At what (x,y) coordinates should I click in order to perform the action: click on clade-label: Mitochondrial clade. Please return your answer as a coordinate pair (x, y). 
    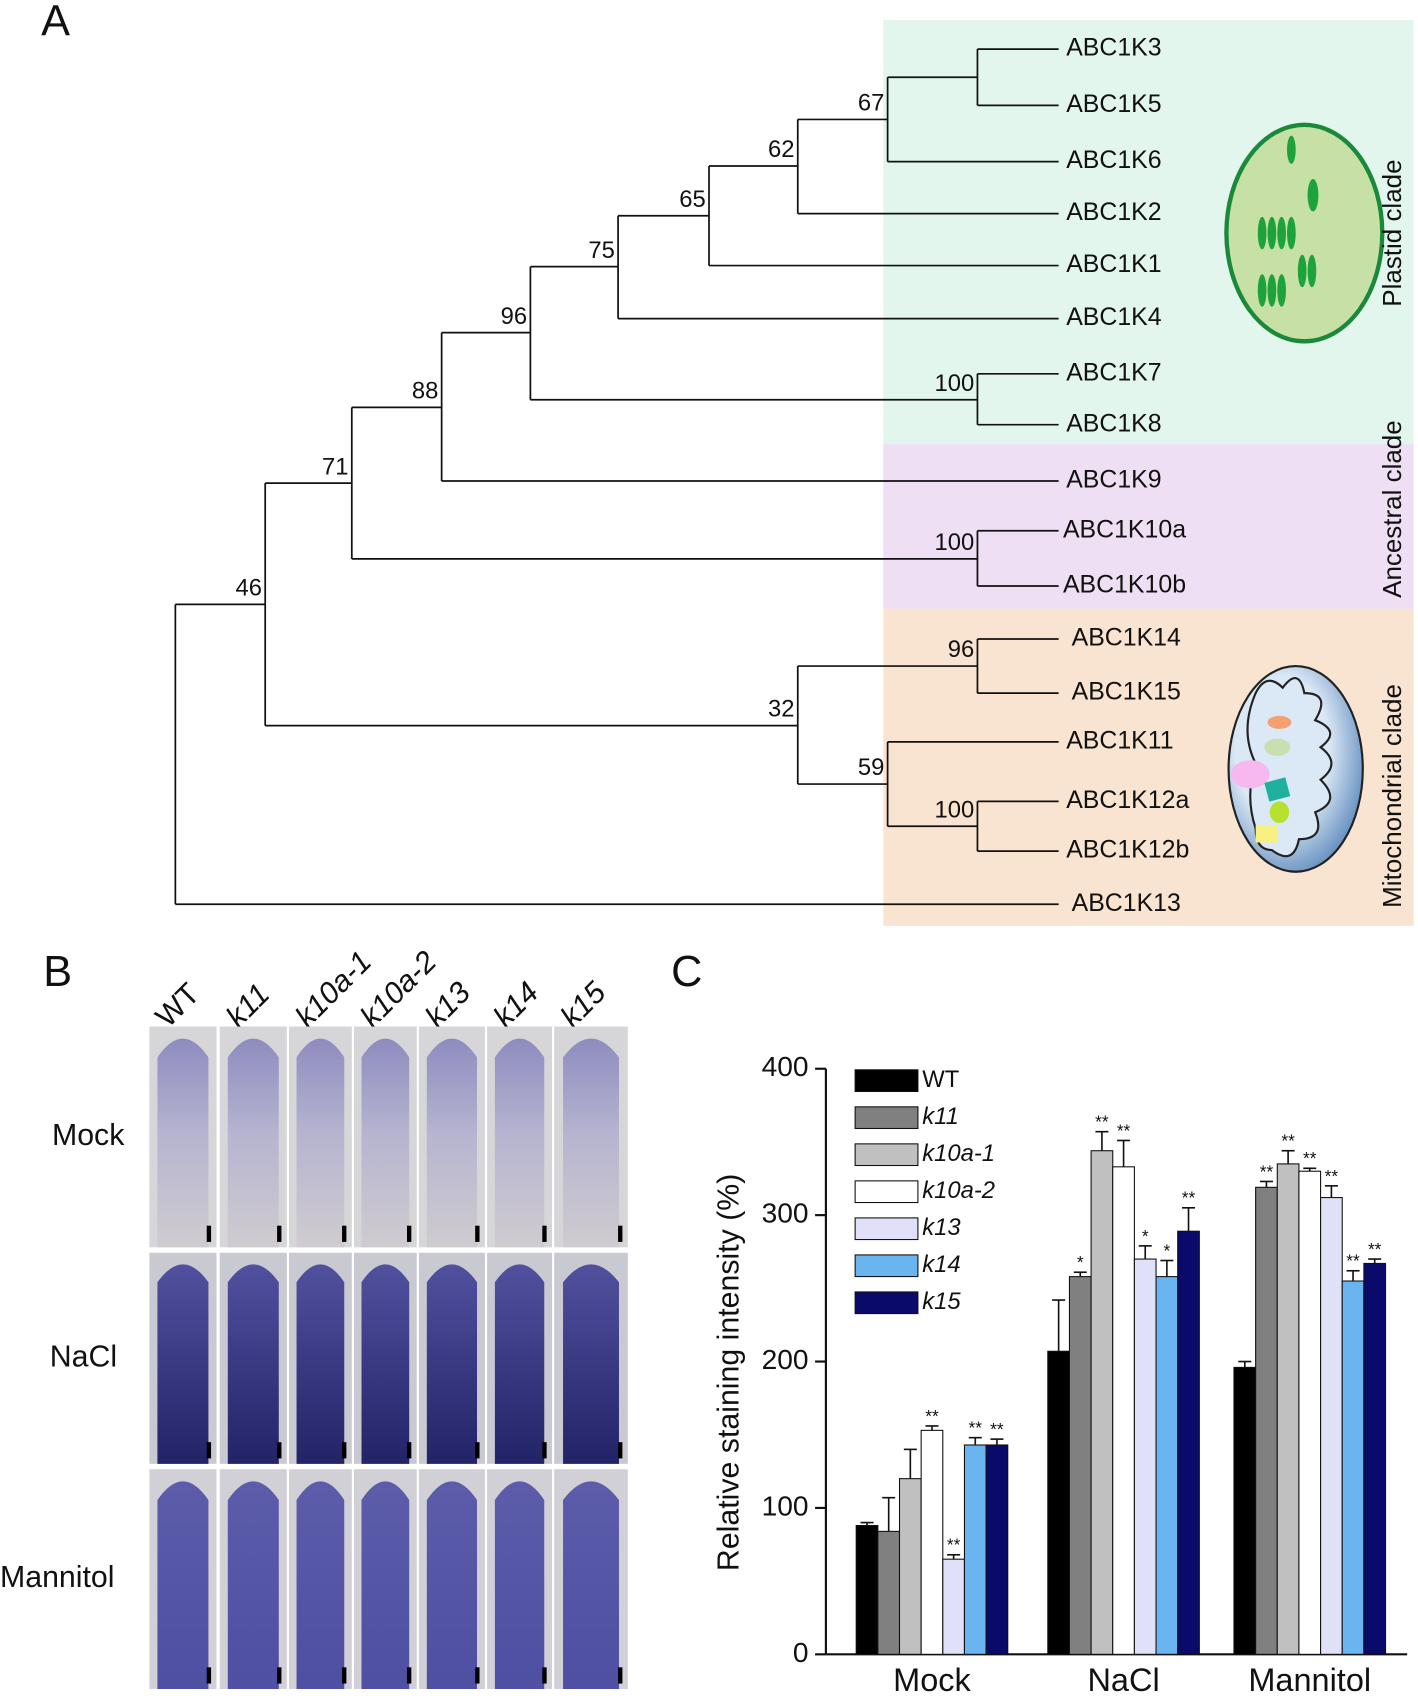
    Looking at the image, I should click on (1392, 796).